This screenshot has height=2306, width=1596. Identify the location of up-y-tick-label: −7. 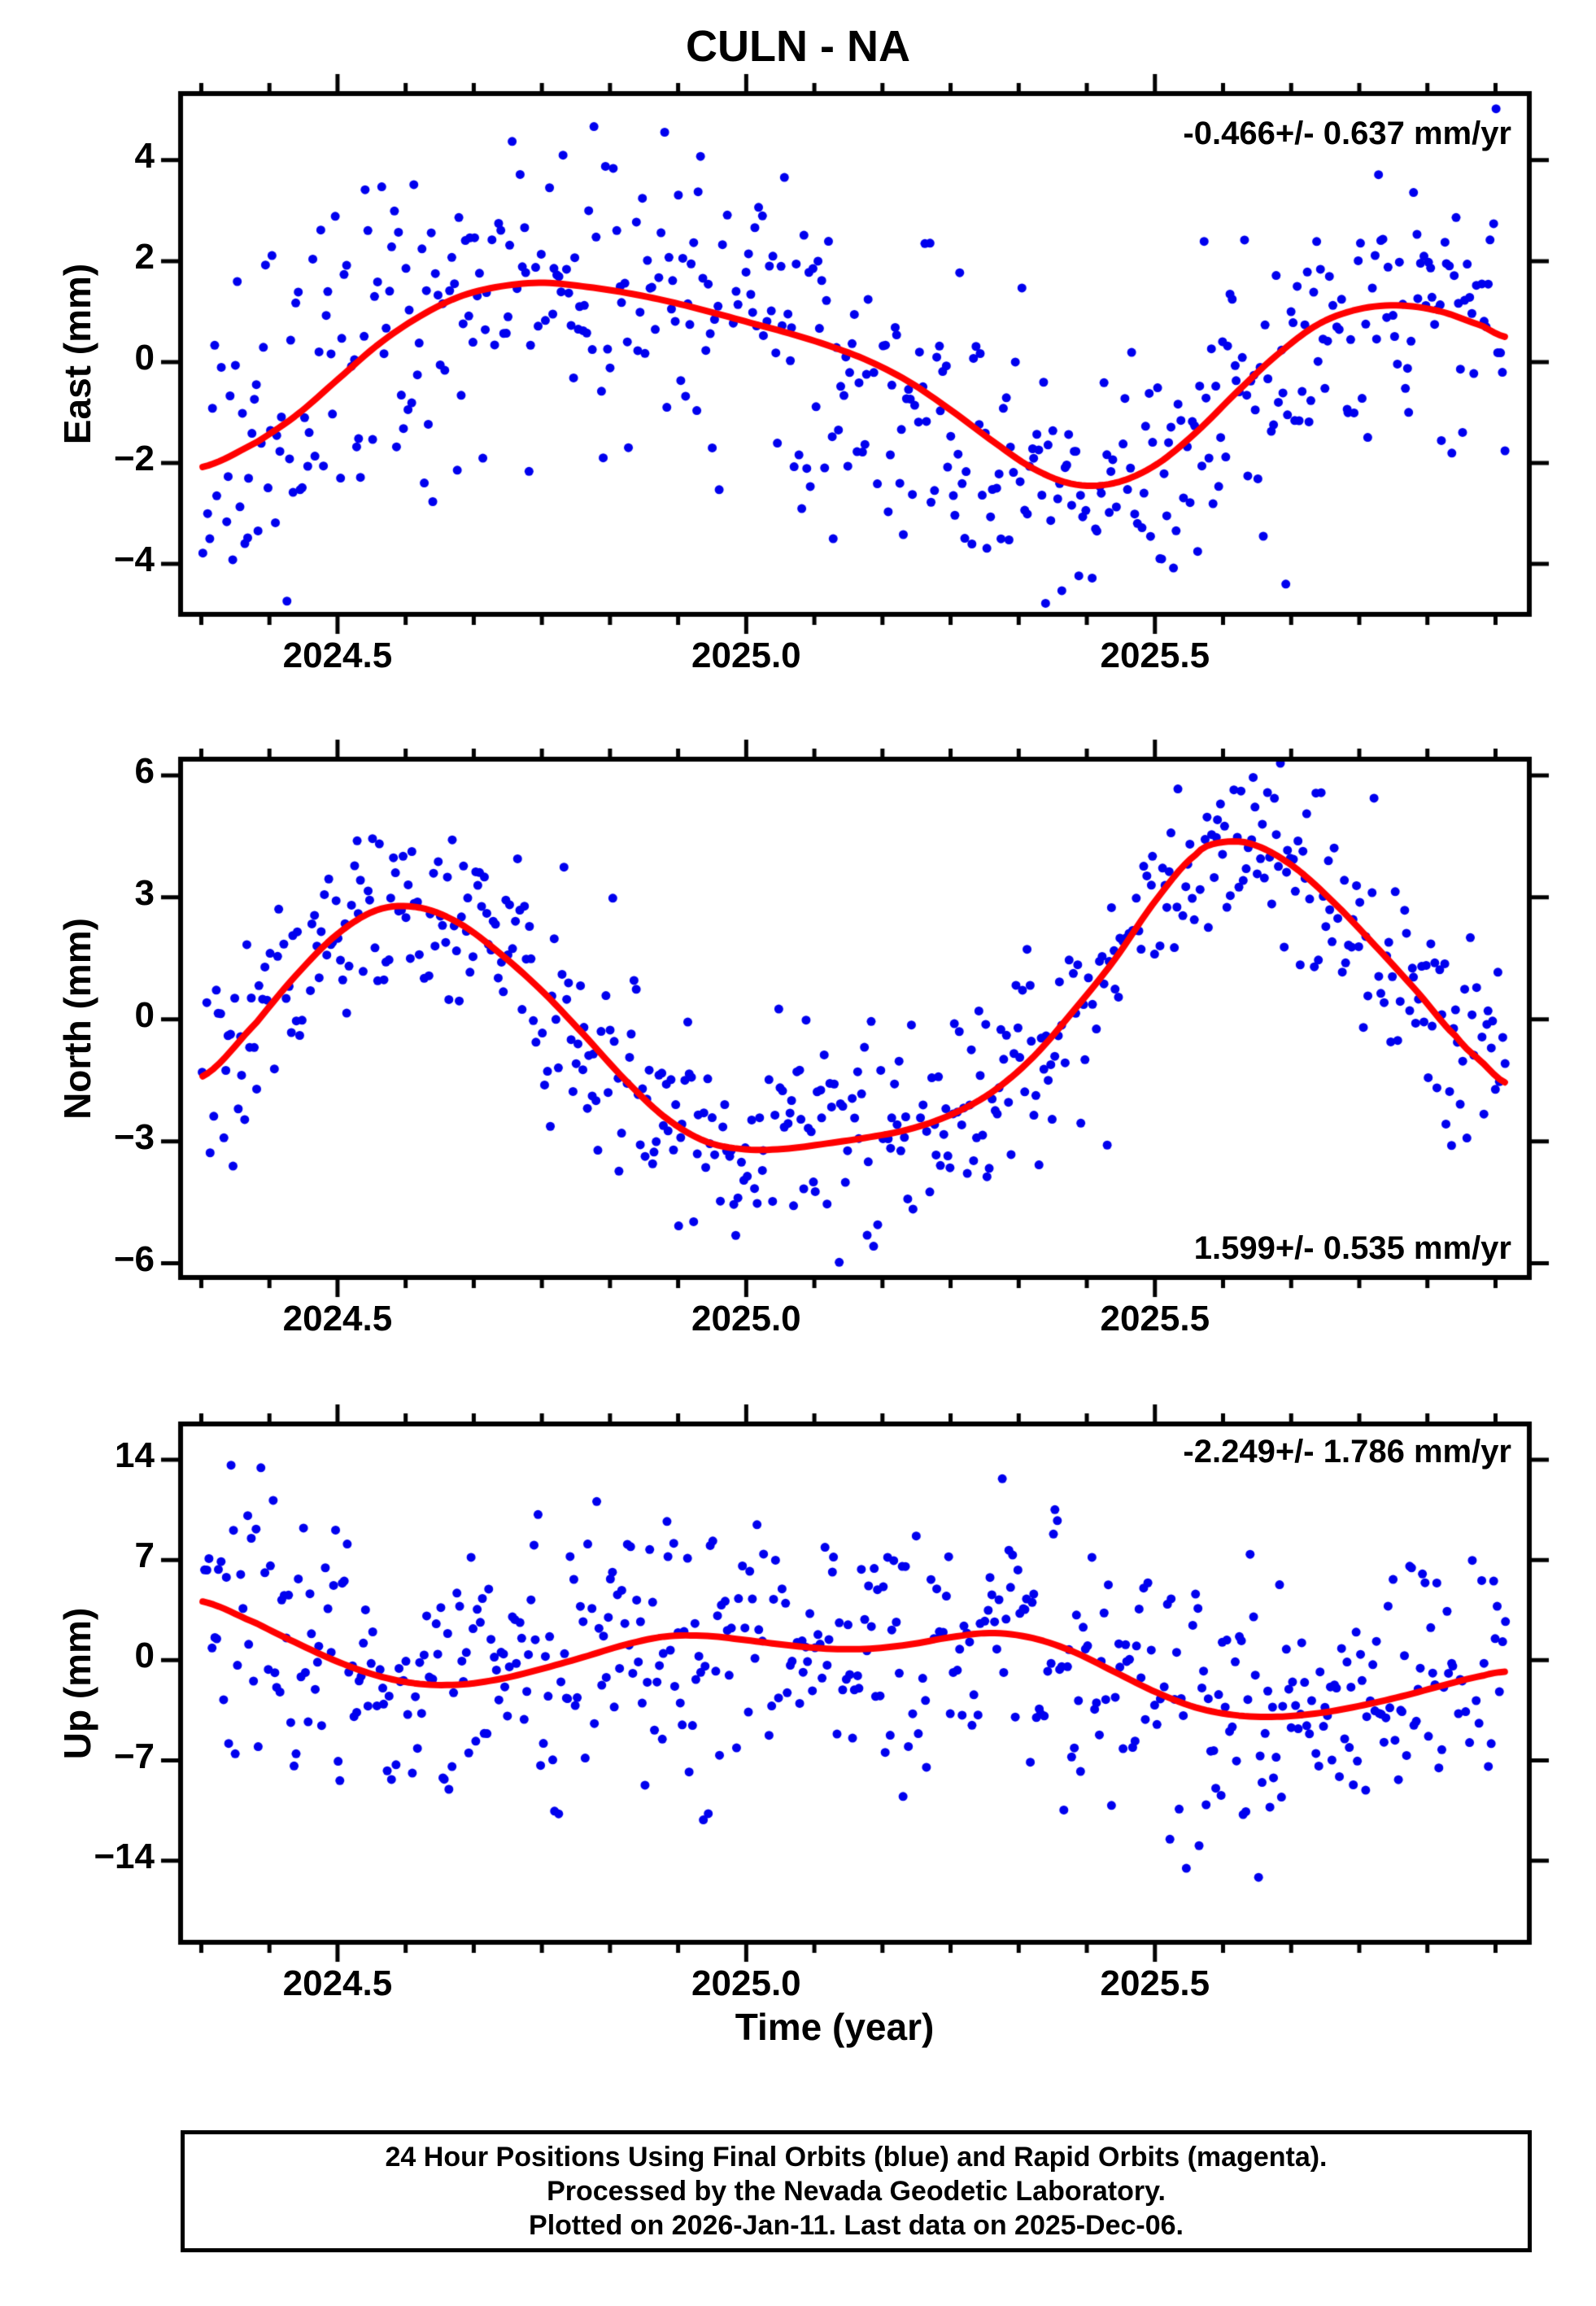
(134, 1756).